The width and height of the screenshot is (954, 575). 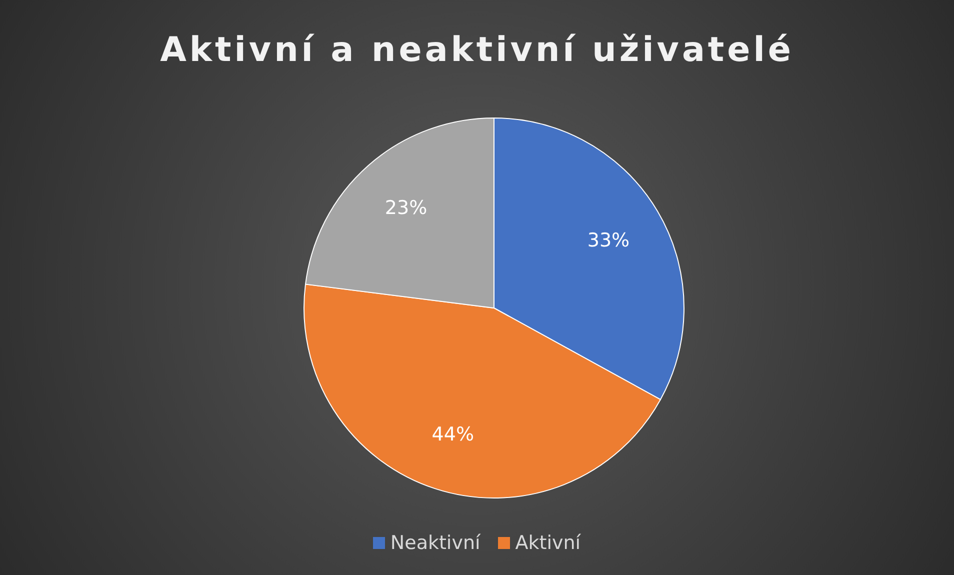 What do you see at coordinates (548, 543) in the screenshot?
I see `slice-label: Aktivní` at bounding box center [548, 543].